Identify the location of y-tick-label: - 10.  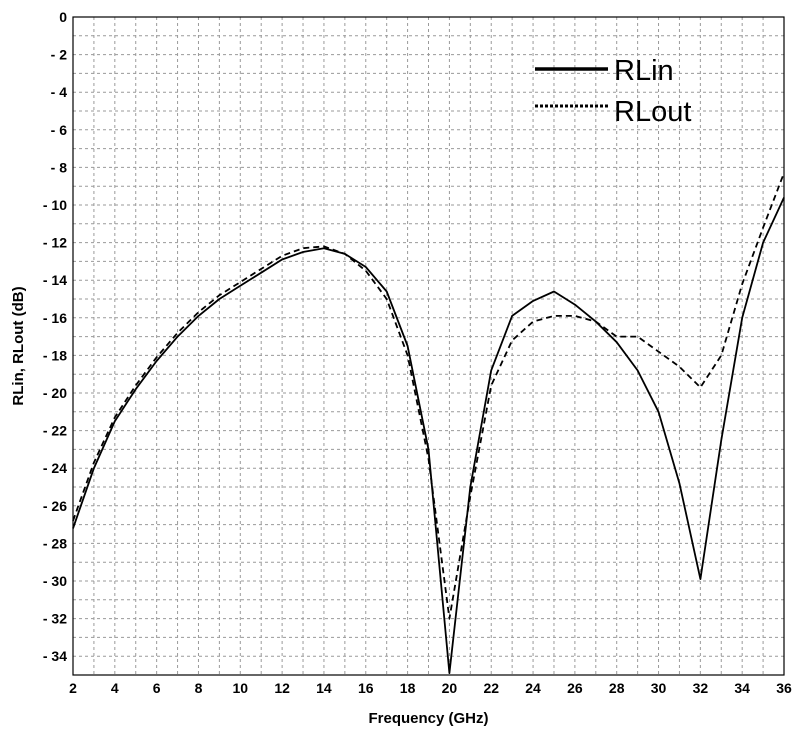
(55, 205).